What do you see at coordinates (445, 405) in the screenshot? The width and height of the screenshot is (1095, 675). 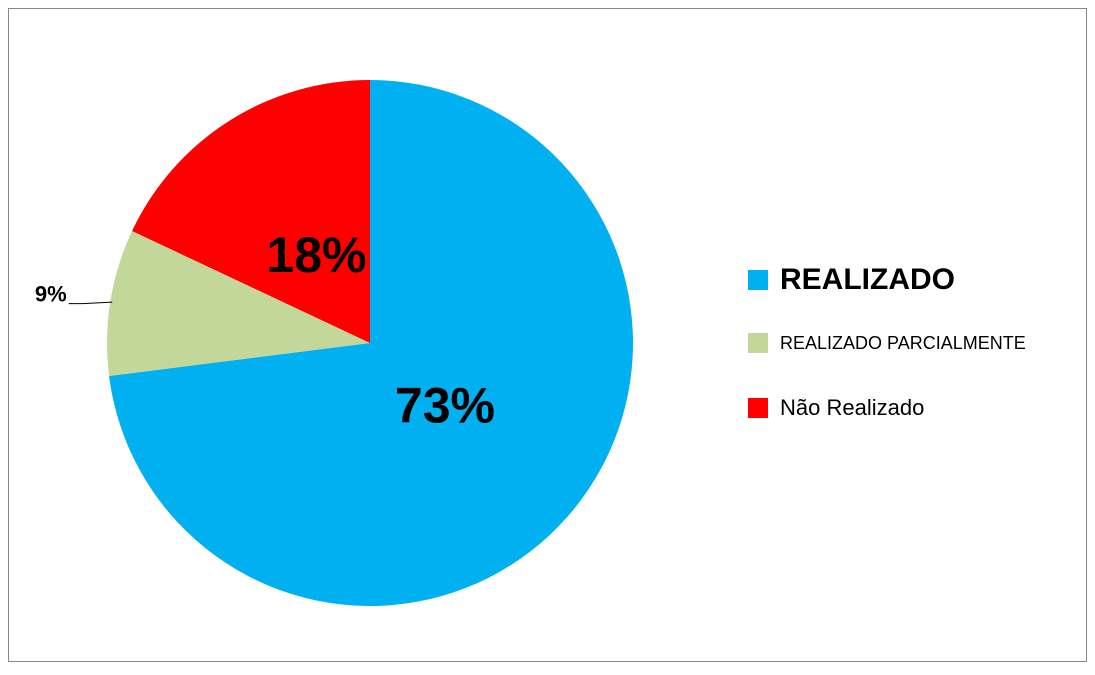 I see `data-label: 73%` at bounding box center [445, 405].